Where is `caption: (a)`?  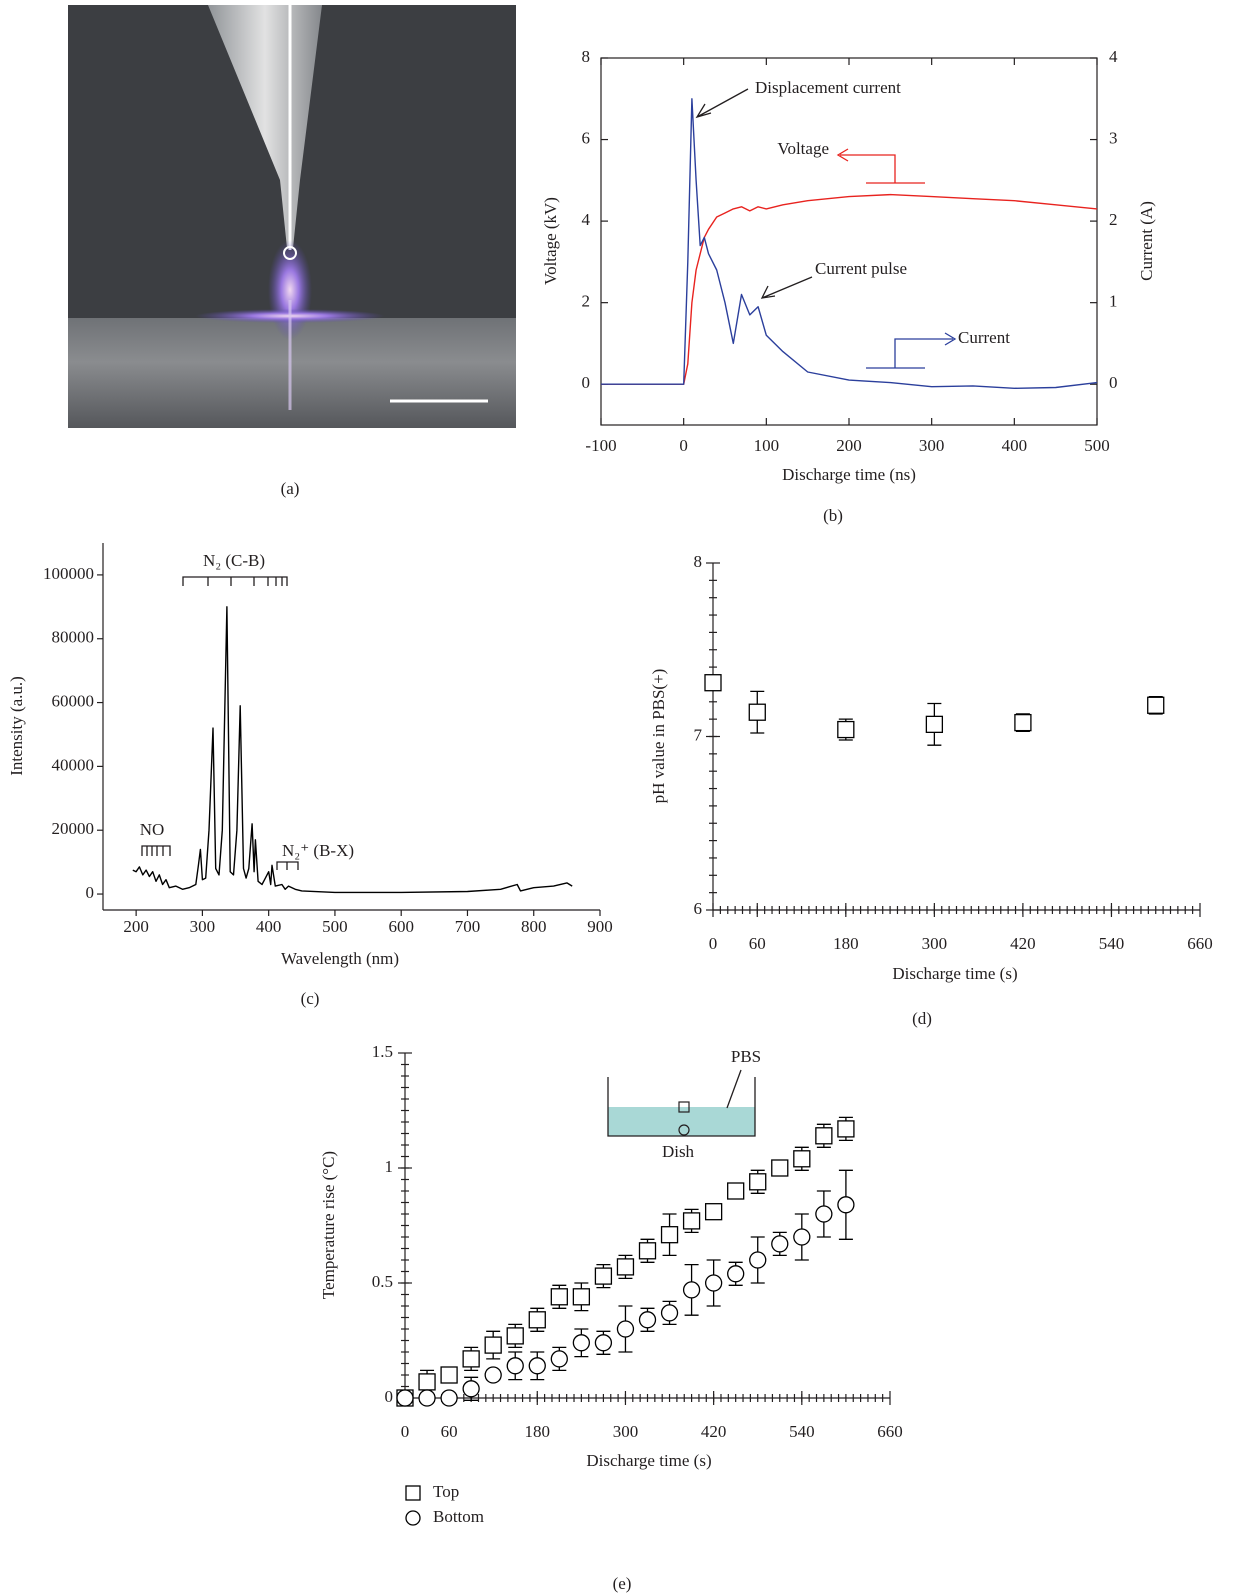
caption: (a) is located at coordinates (290, 488).